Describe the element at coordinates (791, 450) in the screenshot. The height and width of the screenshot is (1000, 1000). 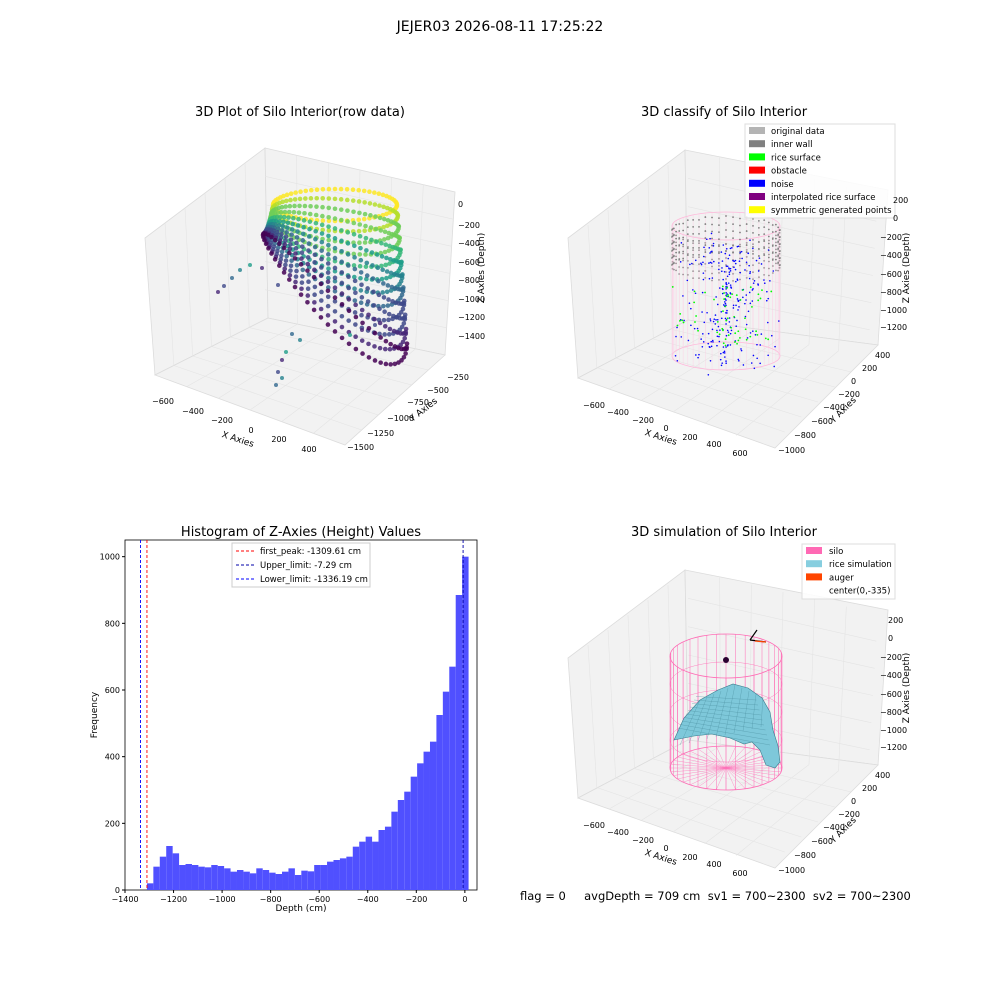
I see `y-tick: −1000` at that location.